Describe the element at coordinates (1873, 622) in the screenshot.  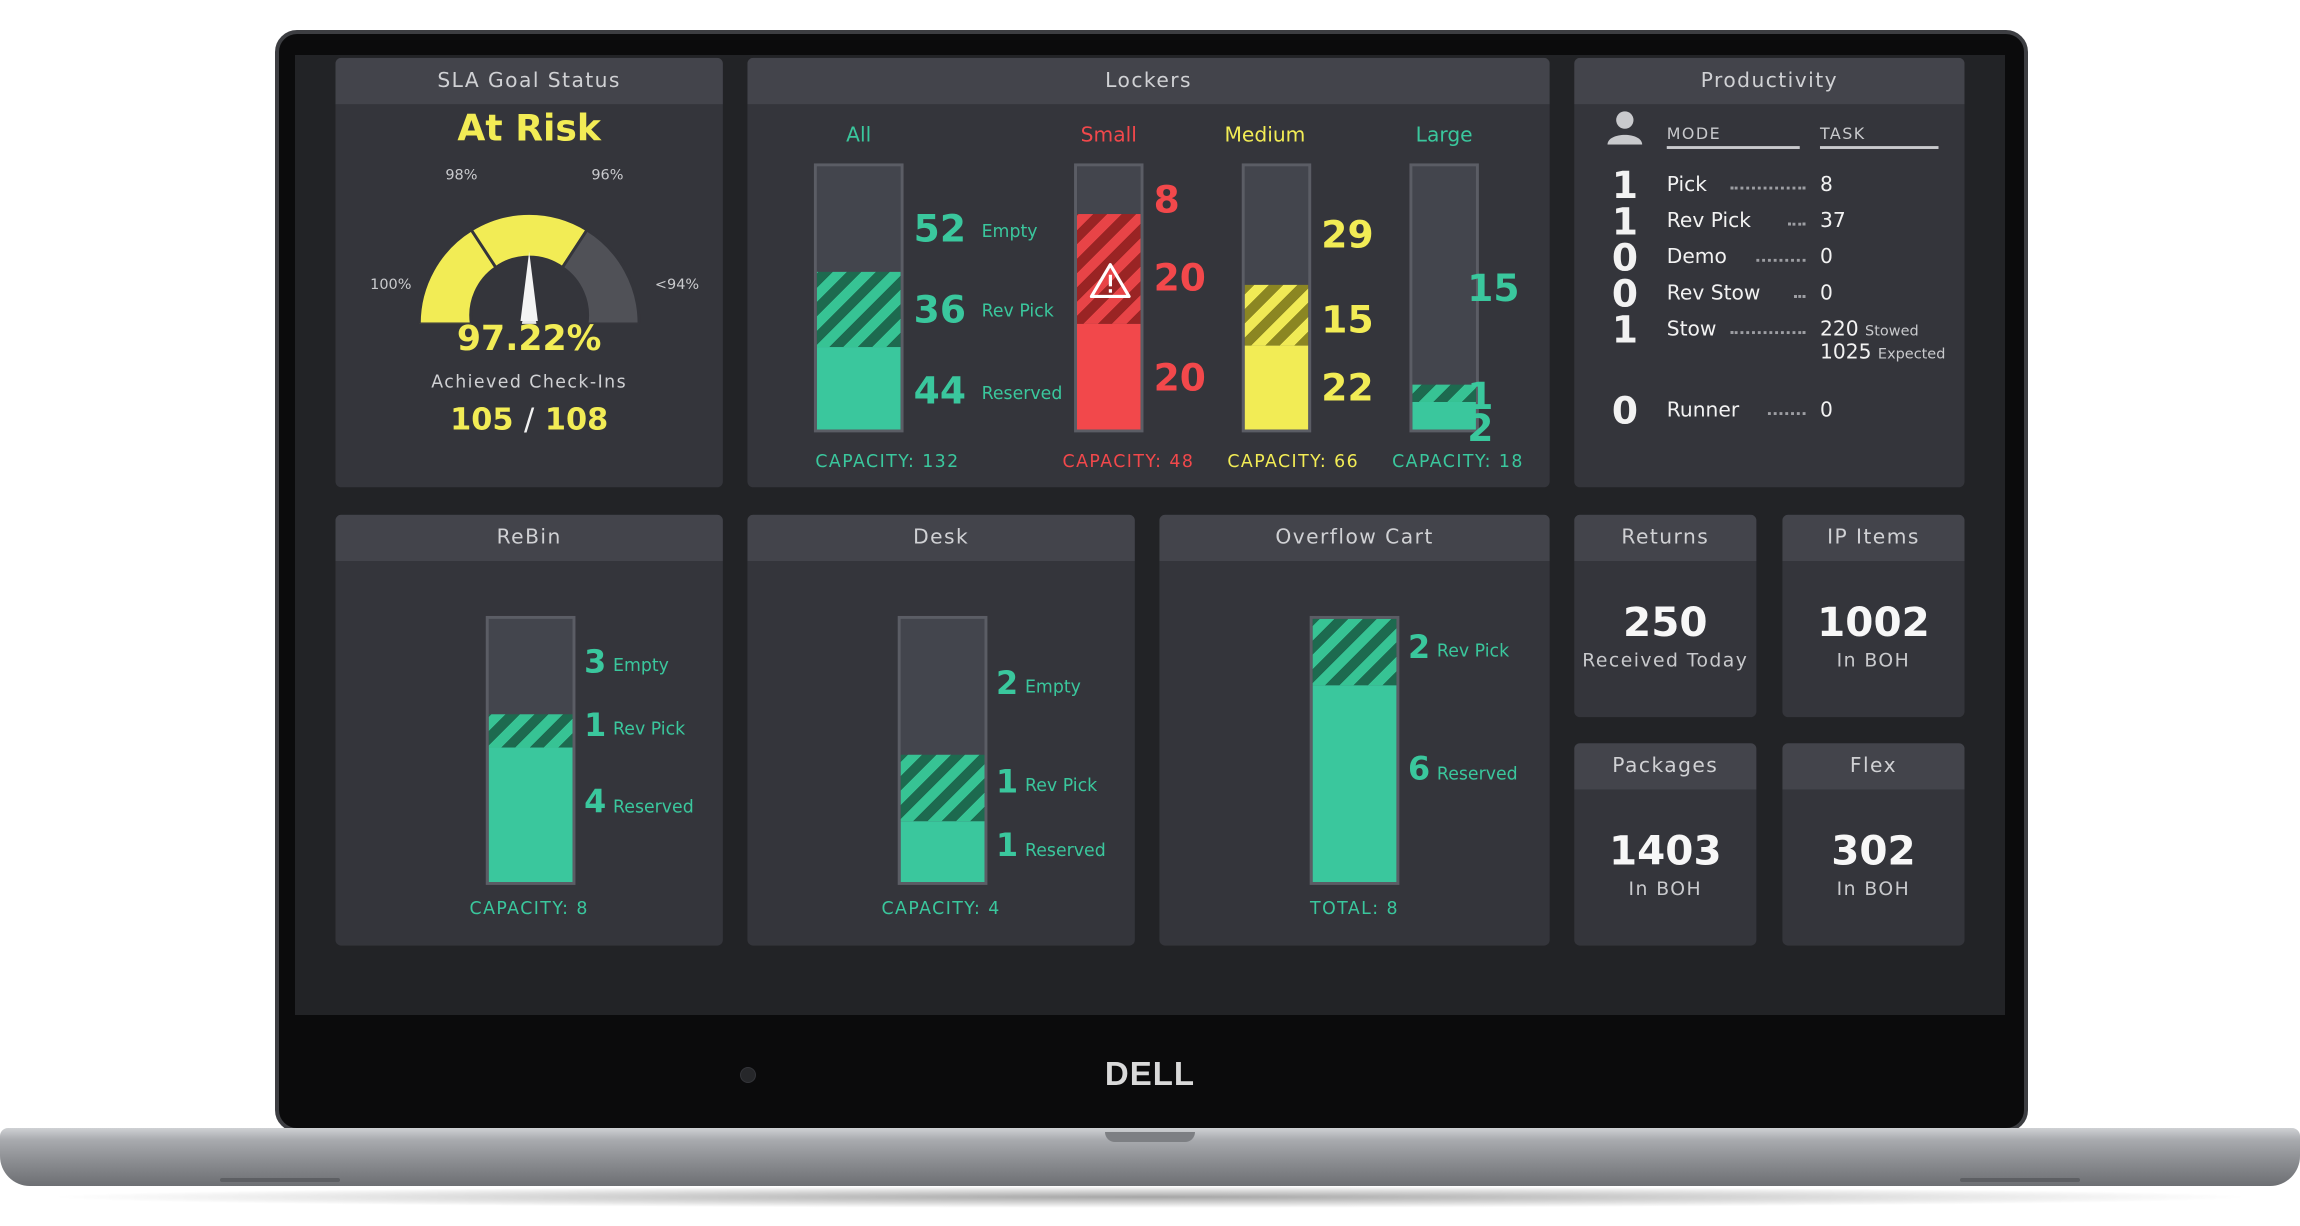
I see `ip-items-value: 1002` at that location.